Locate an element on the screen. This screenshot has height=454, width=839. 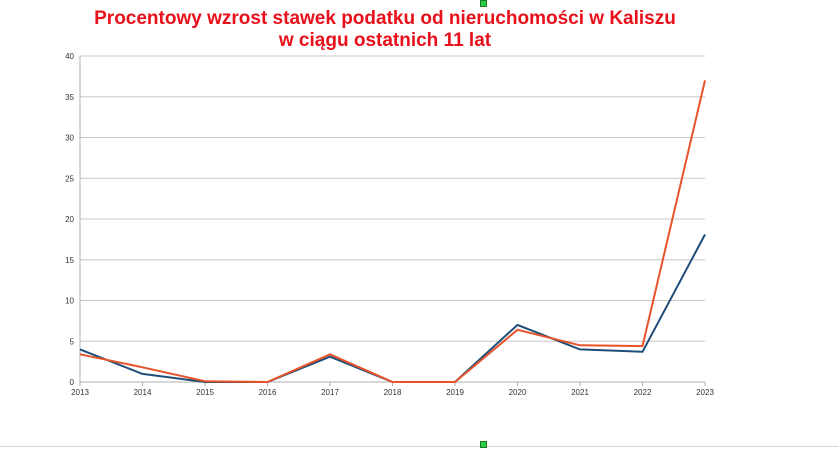
resize-handle-bottom is located at coordinates (483, 444).